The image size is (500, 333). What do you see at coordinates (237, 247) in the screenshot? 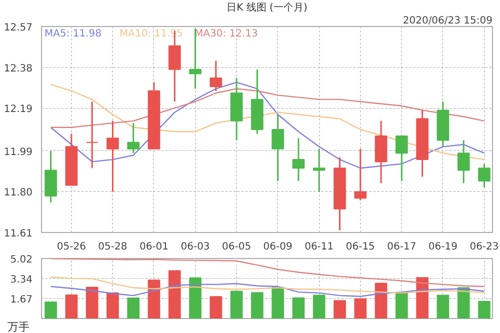
I see `x-tick-label: 06-05` at bounding box center [237, 247].